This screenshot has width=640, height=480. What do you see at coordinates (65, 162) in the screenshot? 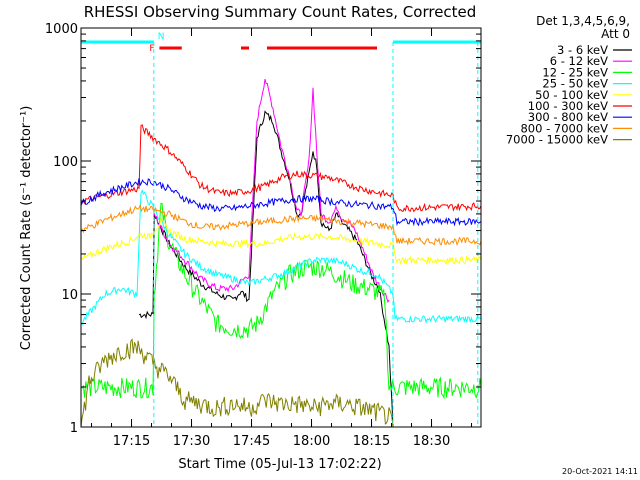
I see `y-tick-label-3: 100` at bounding box center [65, 162].